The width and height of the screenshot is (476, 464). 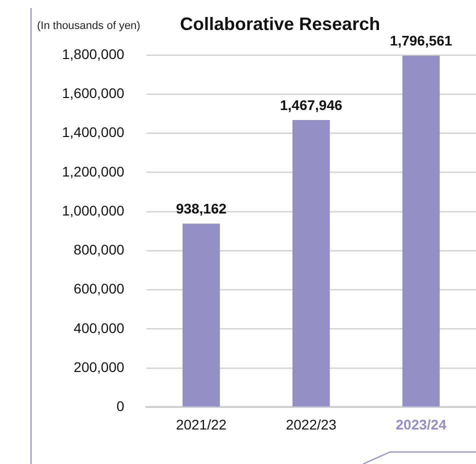 I want to click on data-label: 1,467,946, so click(x=311, y=104).